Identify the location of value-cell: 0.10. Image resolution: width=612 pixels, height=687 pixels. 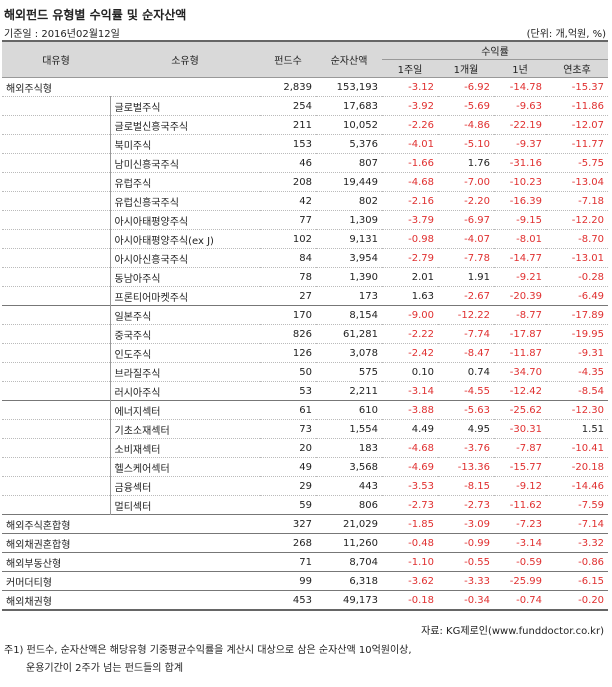
(410, 372).